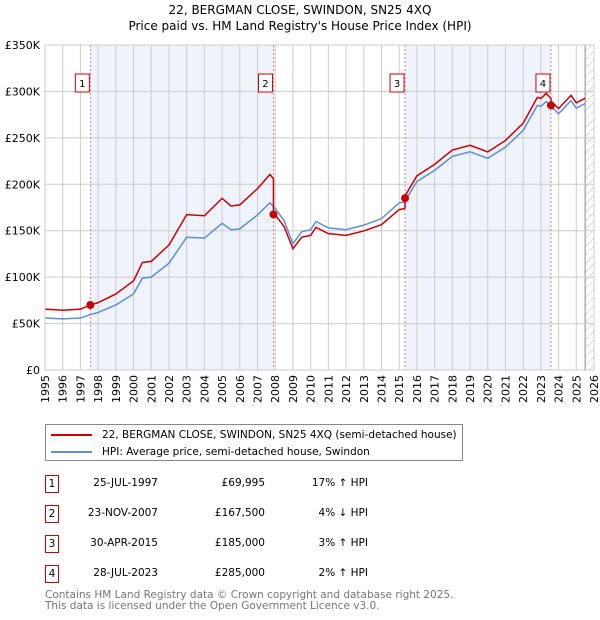 This screenshot has width=600, height=620. What do you see at coordinates (210, 575) in the screenshot?
I see `sale-row: 4 28-JUL-2023 £285,000 2% ↑ HPI` at bounding box center [210, 575].